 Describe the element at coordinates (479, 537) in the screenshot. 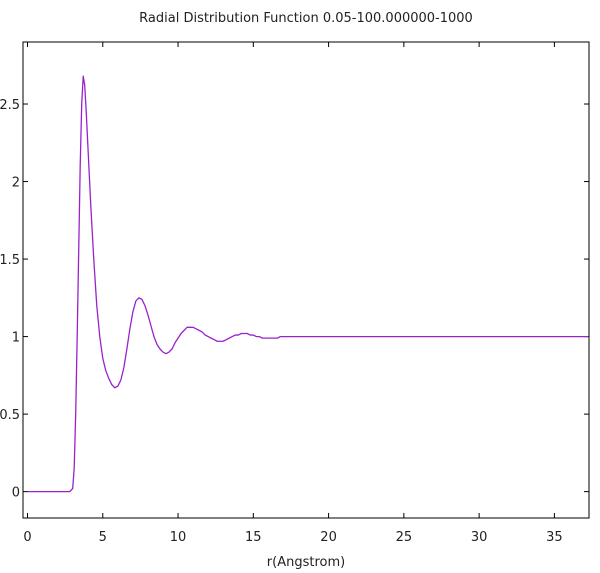

I see `x-tick-label: 30` at that location.